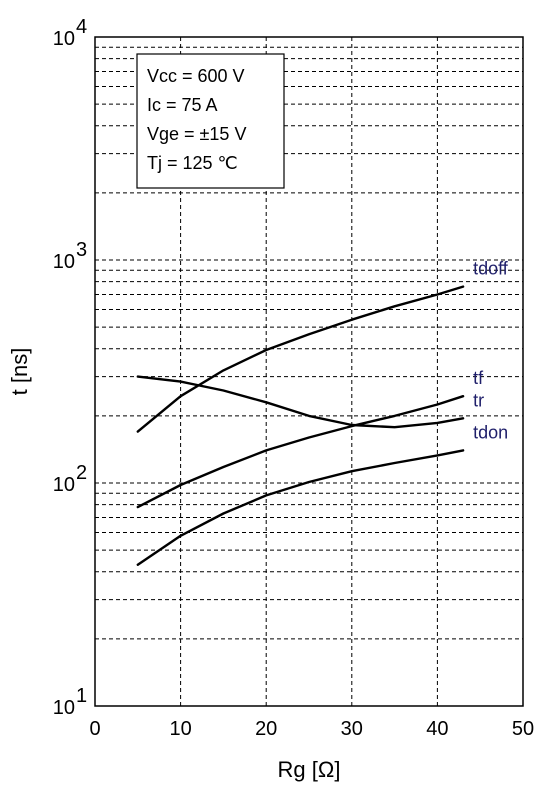 The height and width of the screenshot is (789, 547). Describe the element at coordinates (94, 729) in the screenshot. I see `x-tick-label: 0` at that location.